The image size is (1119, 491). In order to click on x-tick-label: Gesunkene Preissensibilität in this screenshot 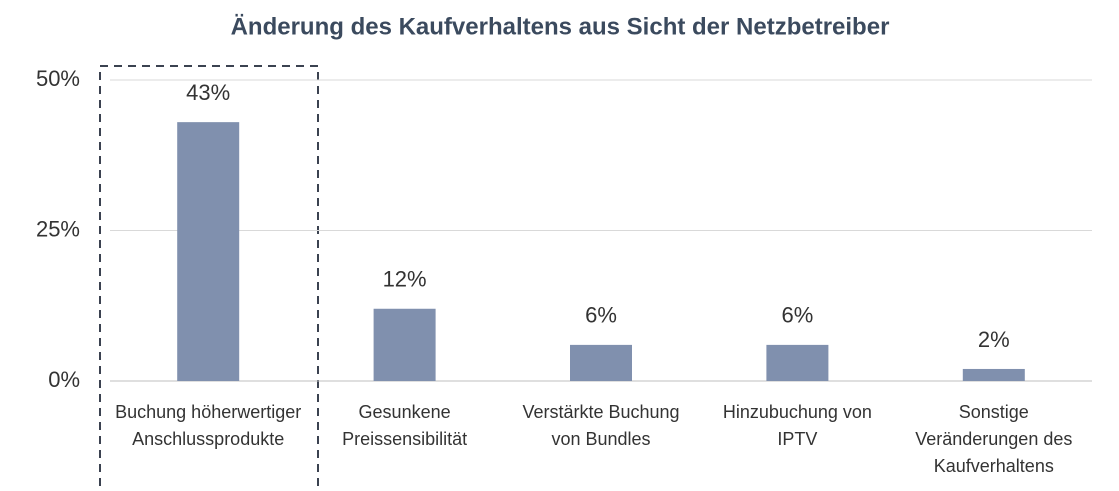, I will do `click(405, 425)`.